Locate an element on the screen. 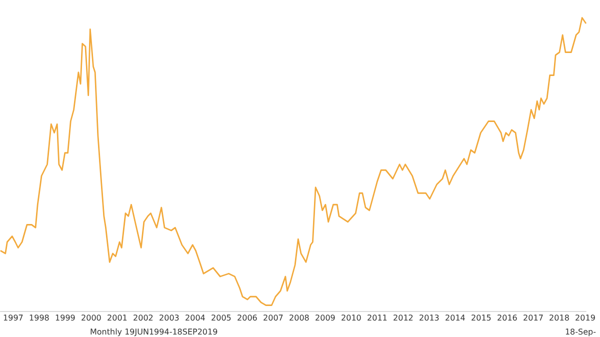 This screenshot has width=600, height=337. x-tick-label: 2019 is located at coordinates (585, 318).